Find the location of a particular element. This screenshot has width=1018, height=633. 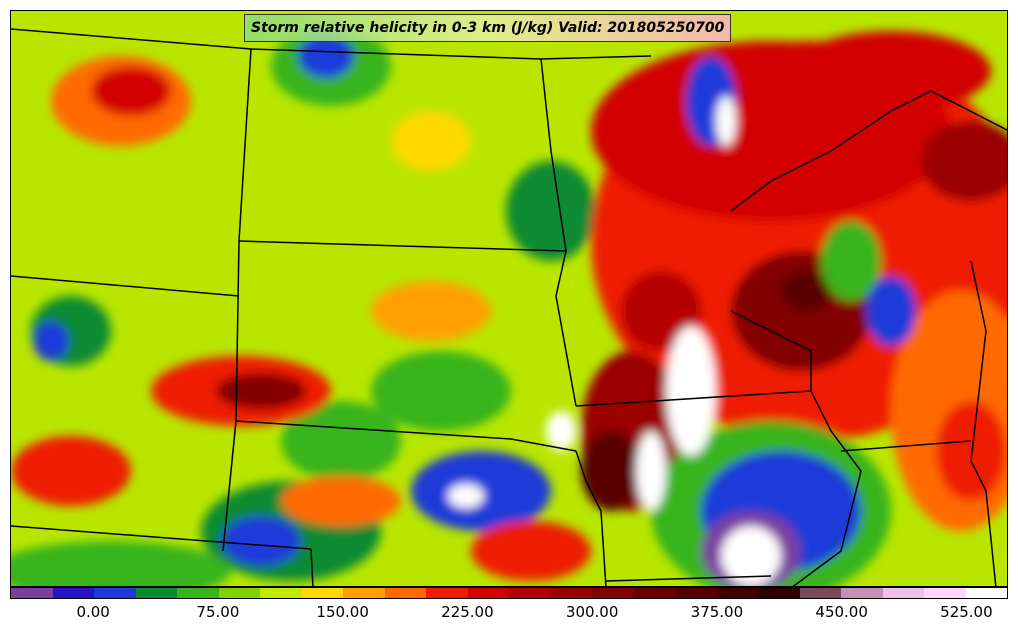

colorbar-tick-label: 525.00 is located at coordinates (966, 612).